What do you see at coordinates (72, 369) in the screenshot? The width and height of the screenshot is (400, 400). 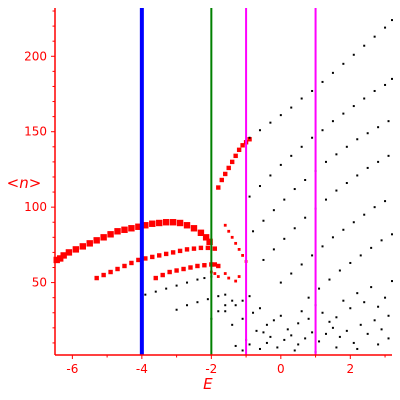 I see `x-tick-label: -6` at bounding box center [72, 369].